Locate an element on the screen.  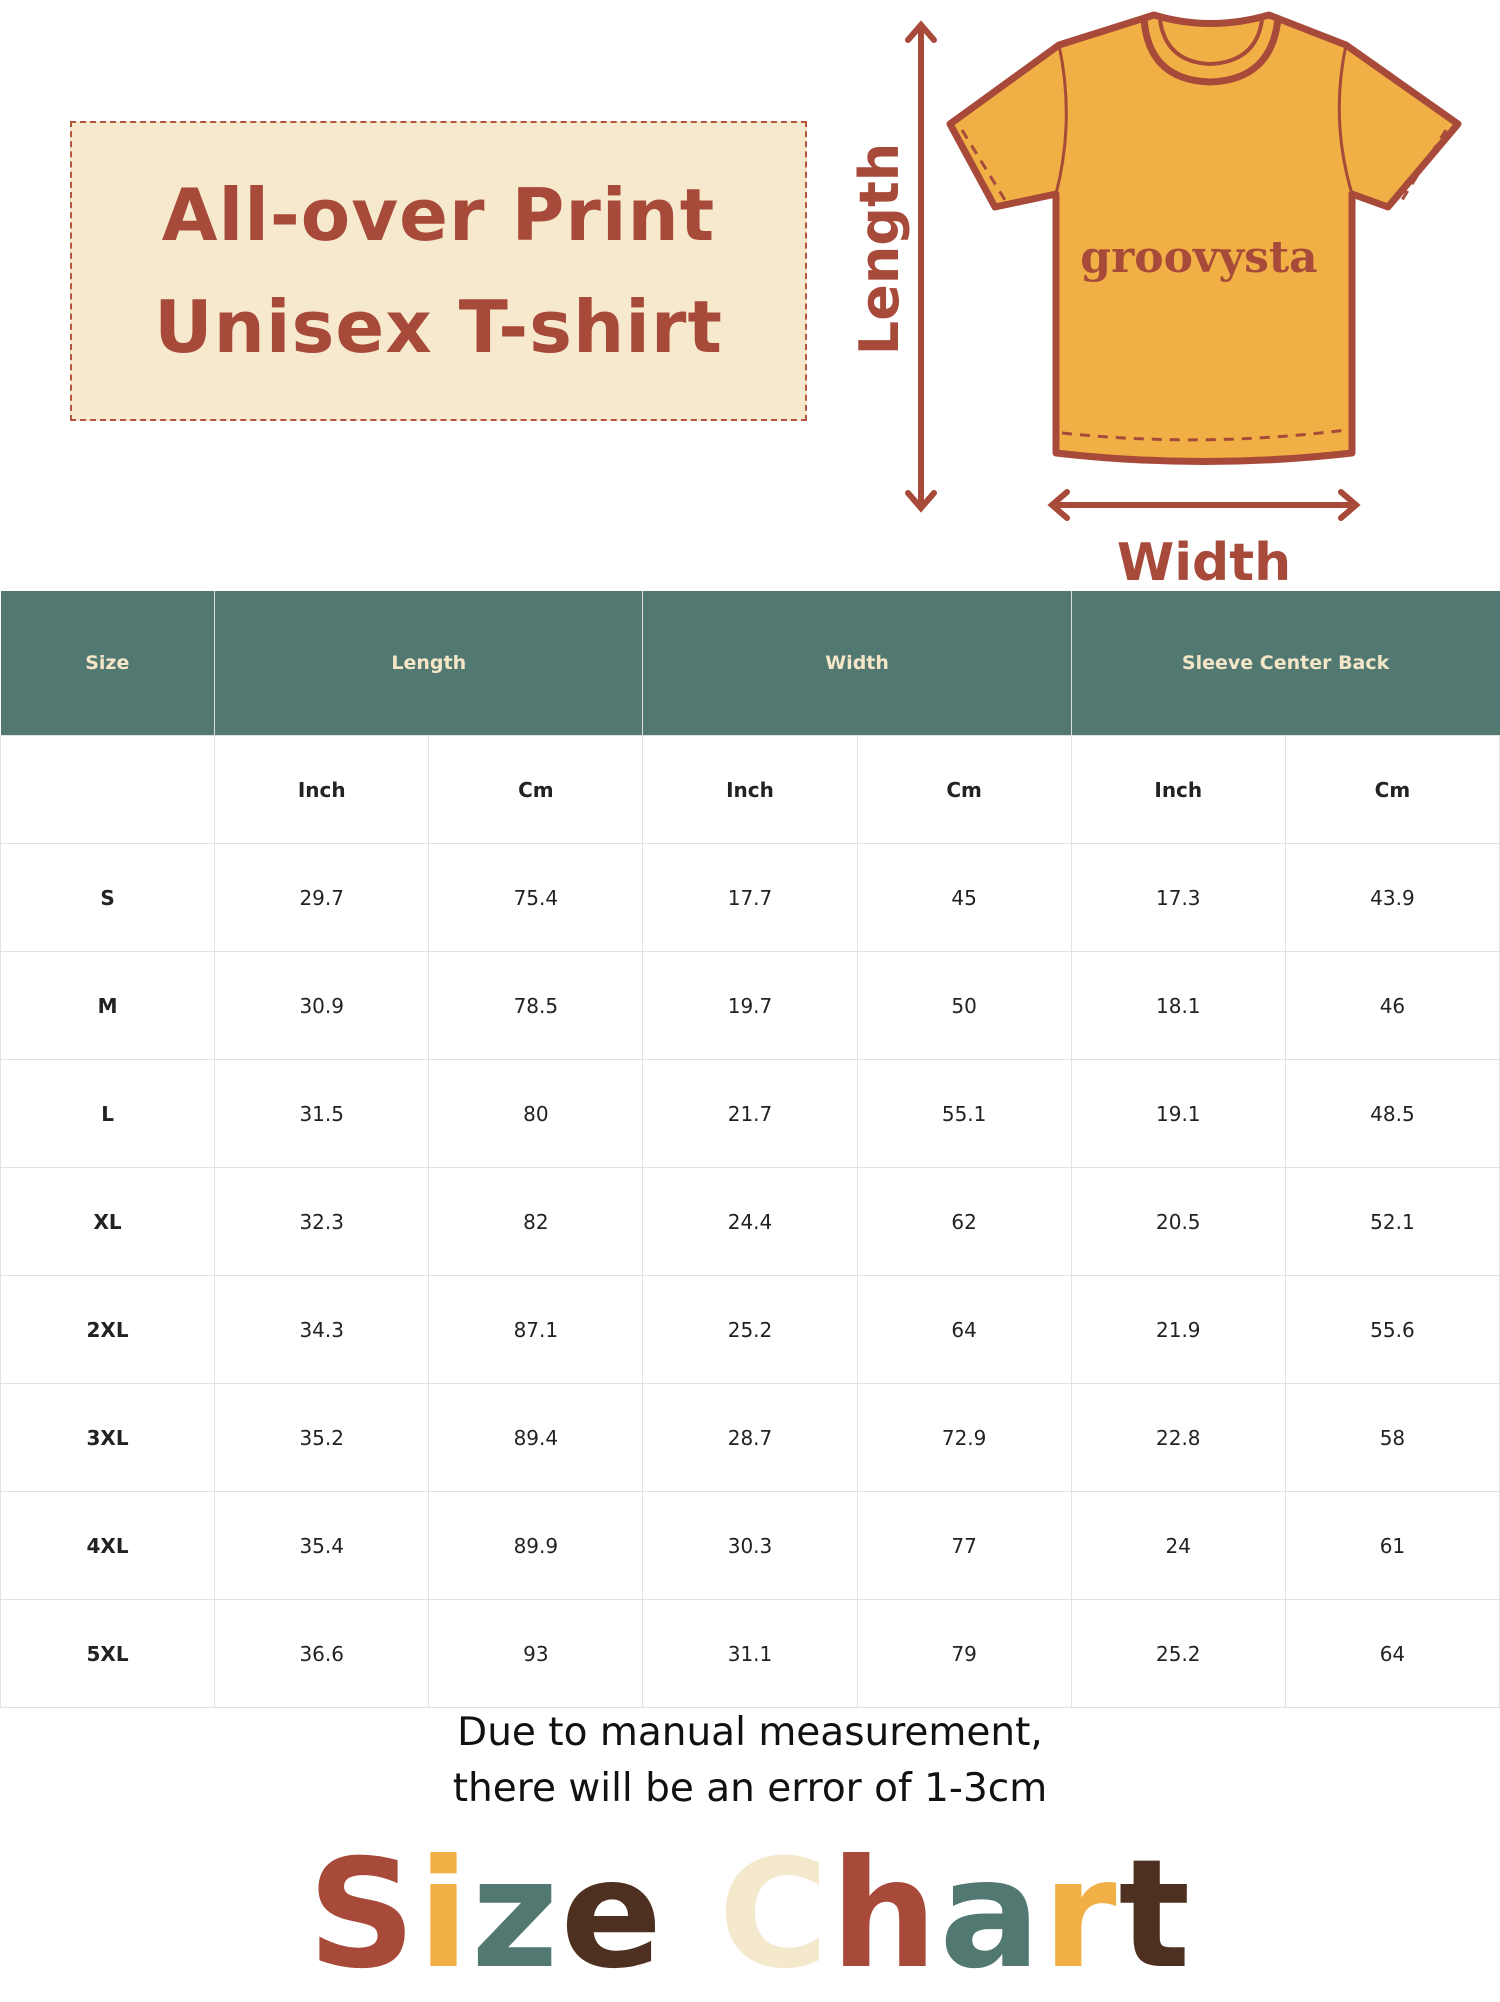
tshirt-illustration is located at coordinates (1204, 238).